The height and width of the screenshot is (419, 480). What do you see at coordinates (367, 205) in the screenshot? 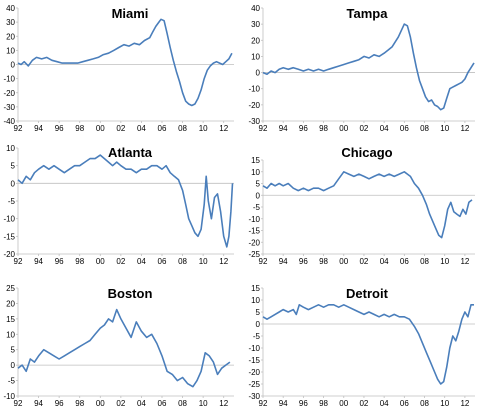
I see `series-line-chicago` at bounding box center [367, 205].